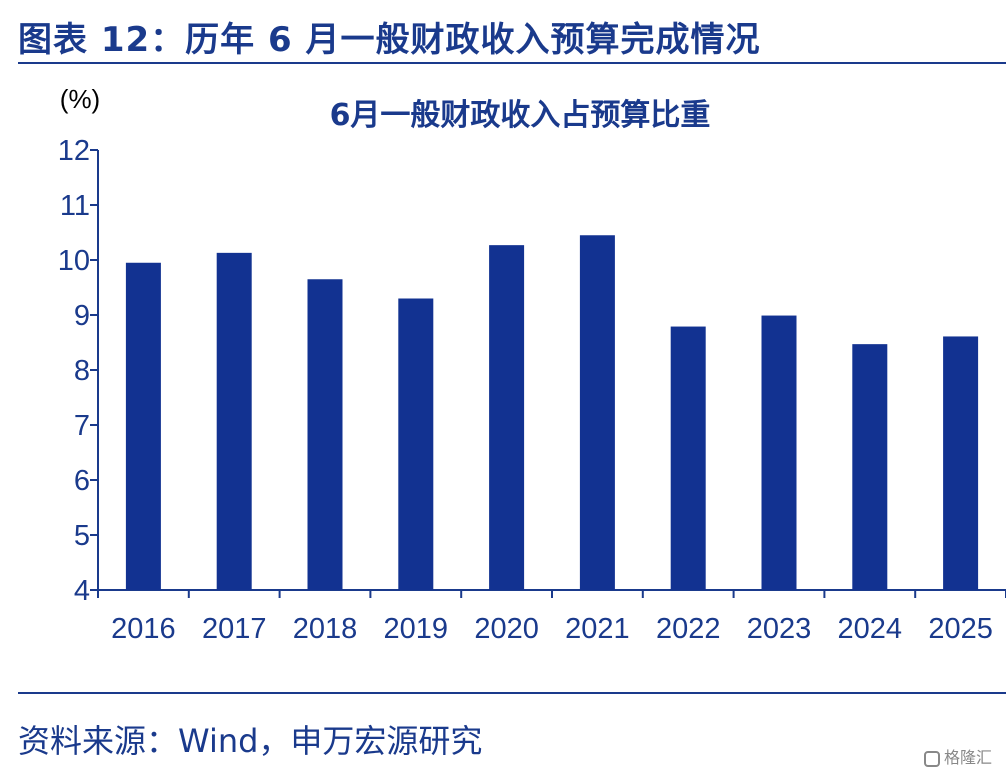 This screenshot has height=776, width=1006. Describe the element at coordinates (82, 591) in the screenshot. I see `y-tick-label: 4` at that location.